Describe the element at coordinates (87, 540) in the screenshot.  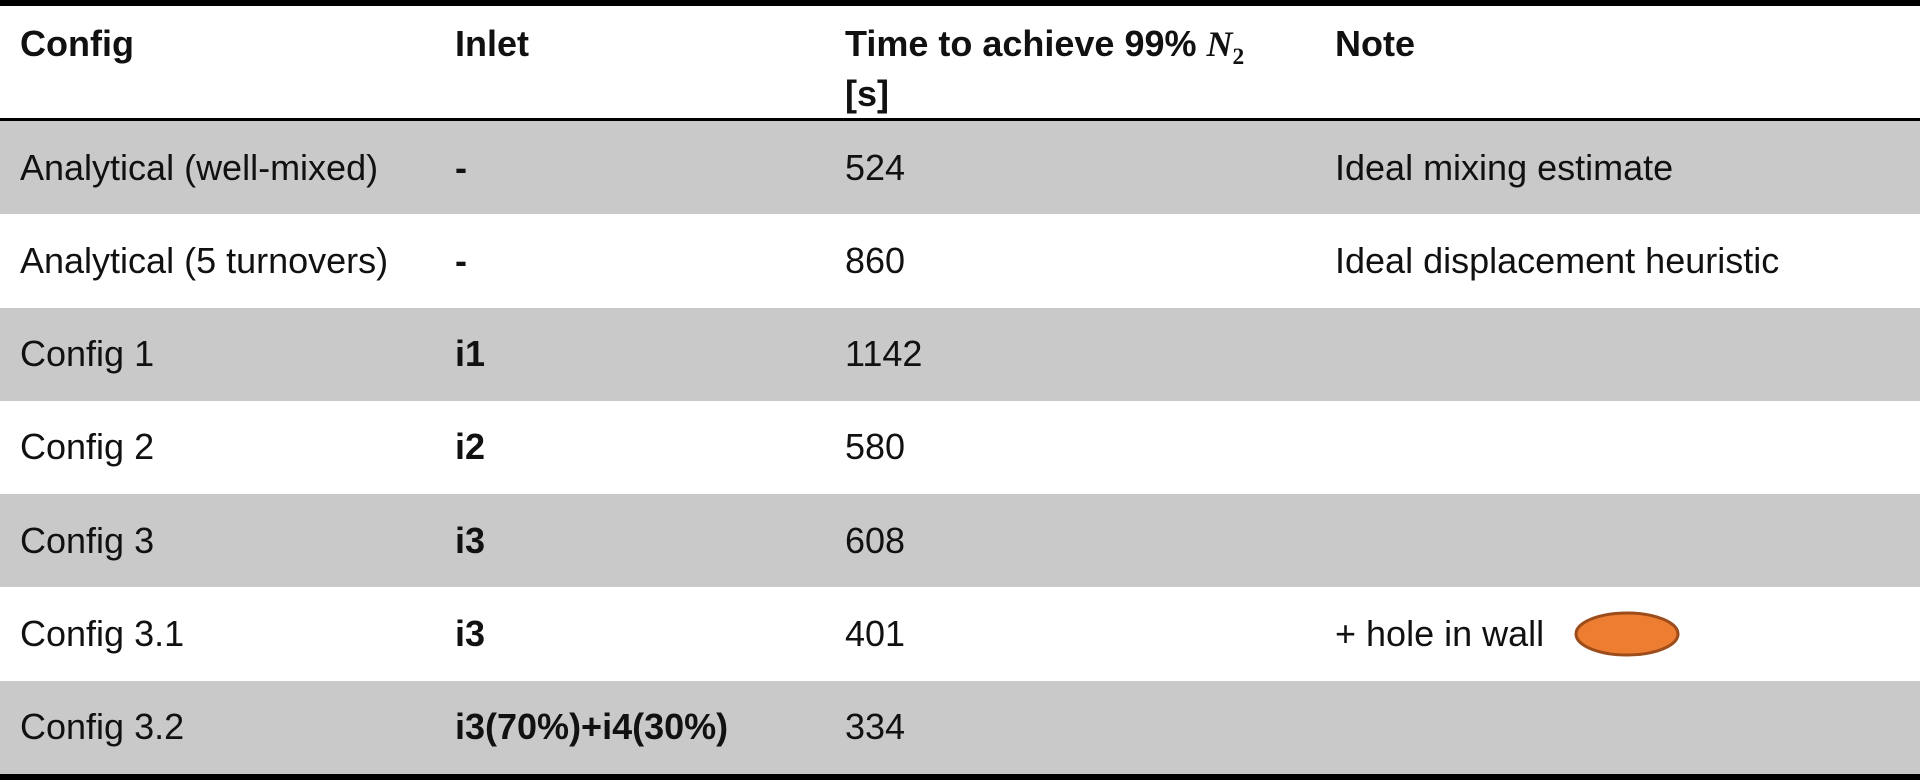
I see `cell-config: Config 3` at that location.